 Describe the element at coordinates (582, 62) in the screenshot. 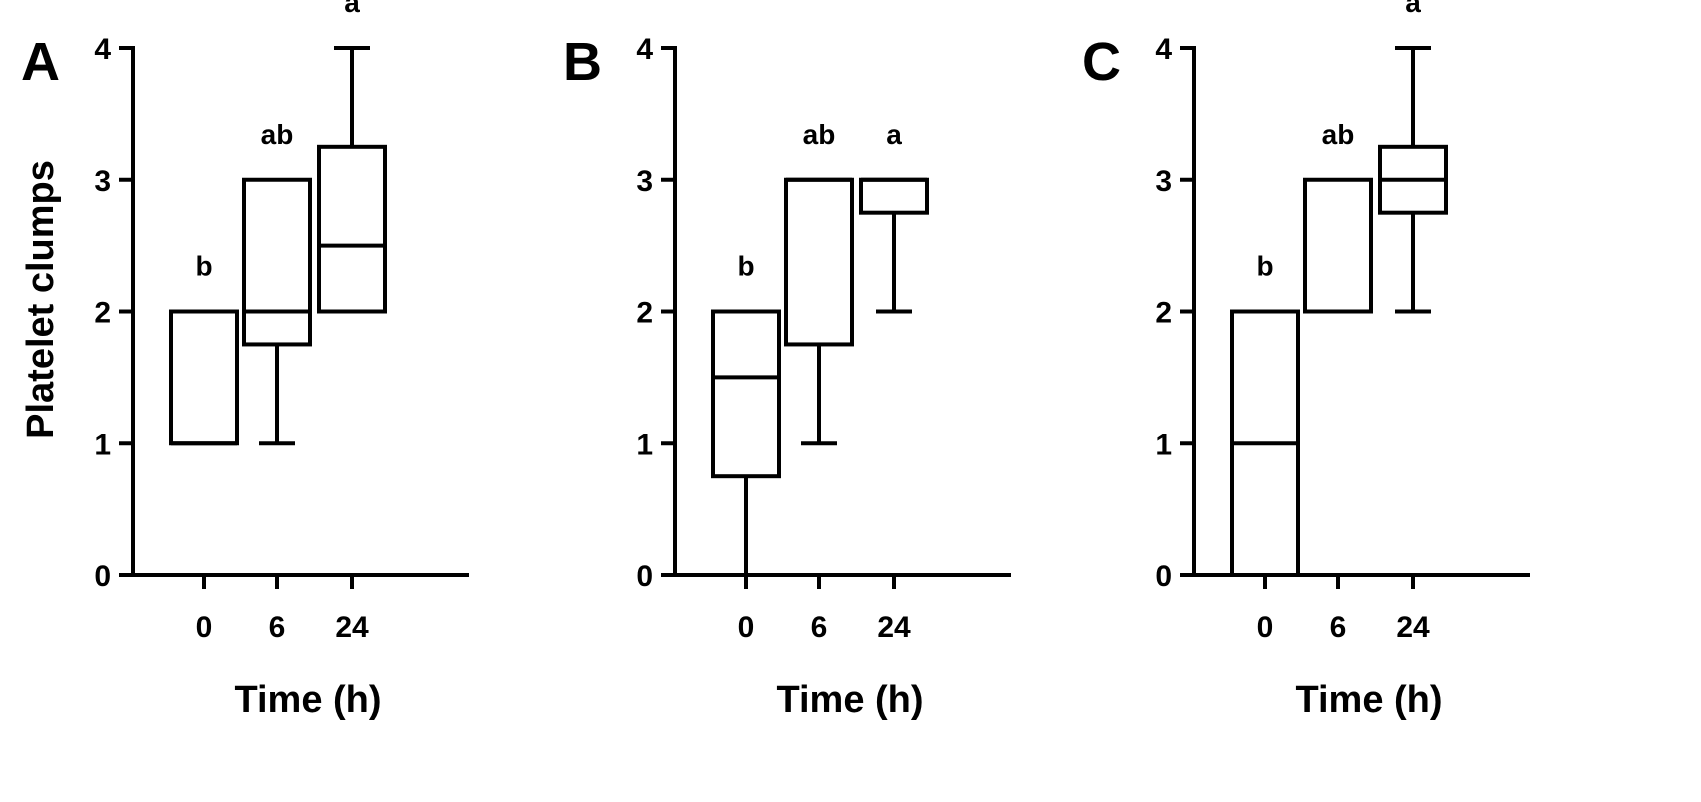

I see `panel-label: B` at that location.